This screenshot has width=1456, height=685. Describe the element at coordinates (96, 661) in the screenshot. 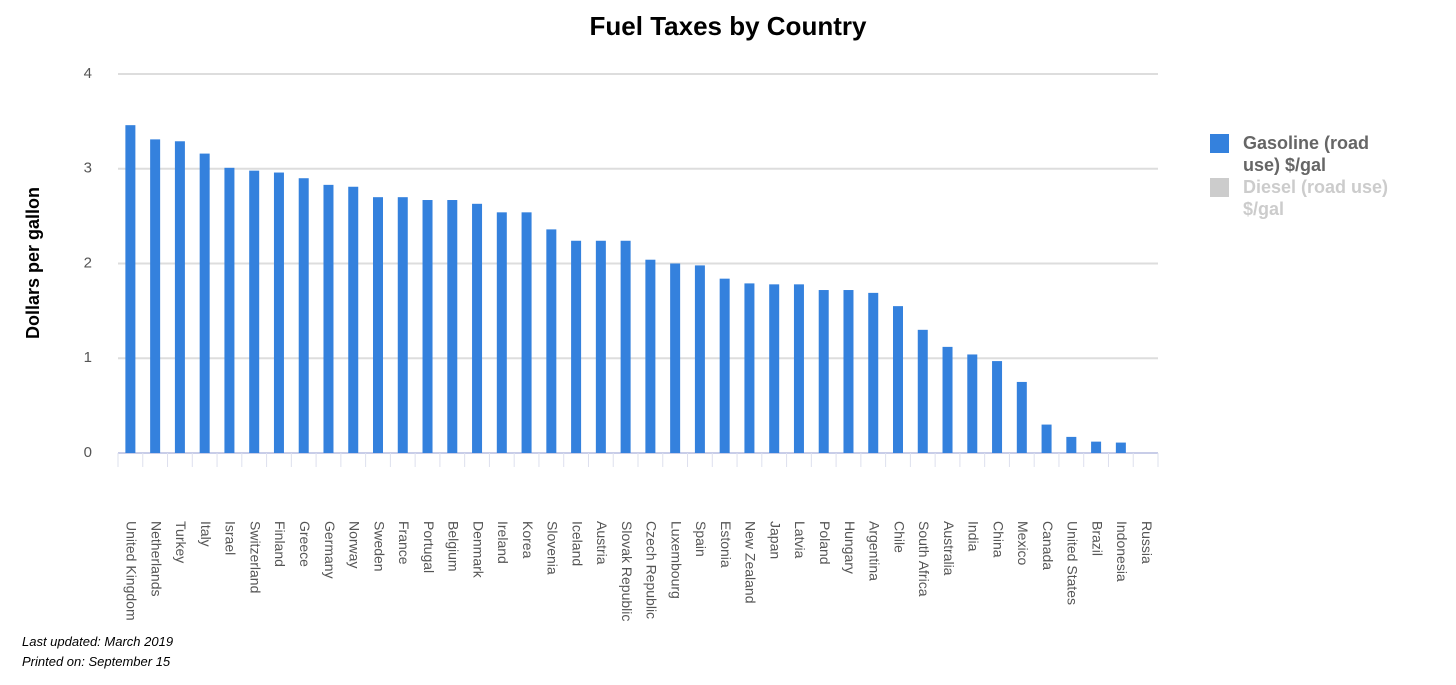

I see `footnote: Printed on: September 15` at that location.